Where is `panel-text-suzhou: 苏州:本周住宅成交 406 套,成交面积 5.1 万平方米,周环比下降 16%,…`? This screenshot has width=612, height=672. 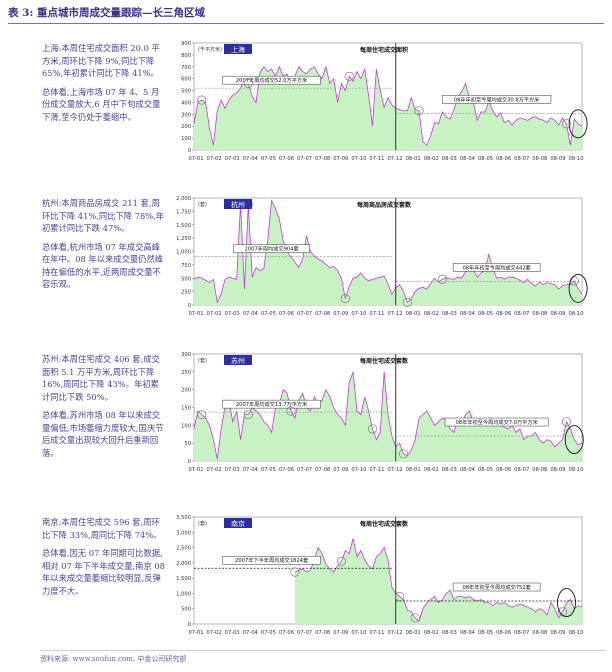
panel-text-suzhou: 苏州:本周住宅成交 406 套,成交面积 5.1 万平方米,周环比下降 16%,… is located at coordinates (104, 409).